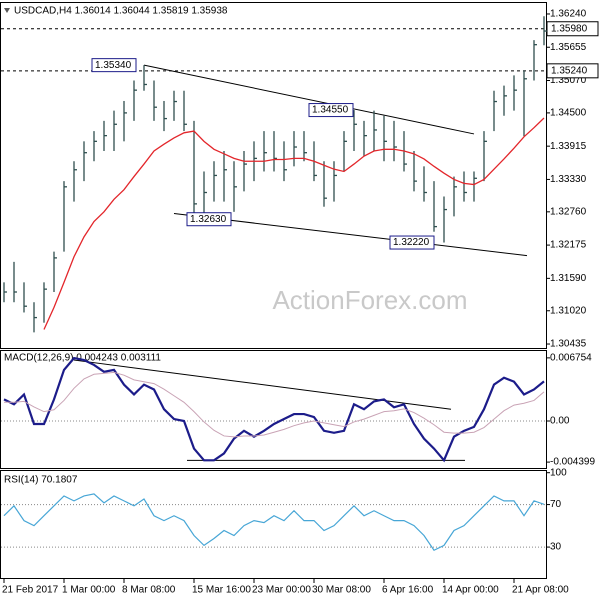  I want to click on rsi-line, so click(274, 522).